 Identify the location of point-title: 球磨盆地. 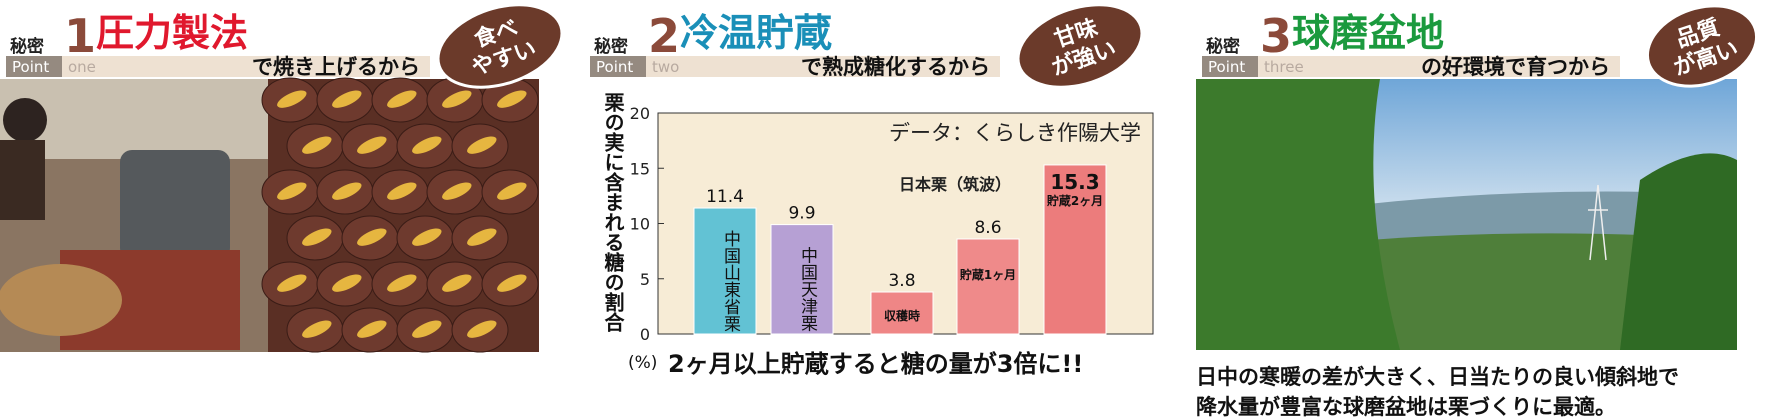
(1368, 33).